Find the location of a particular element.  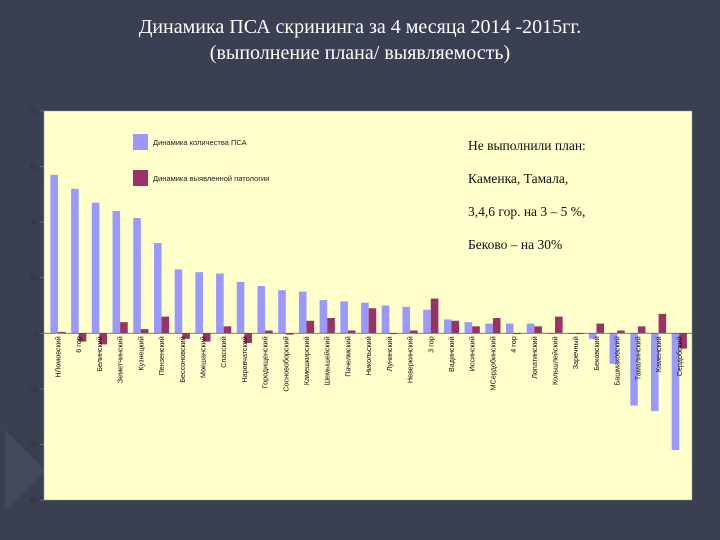

category-label: Пензенский is located at coordinates (161, 355).